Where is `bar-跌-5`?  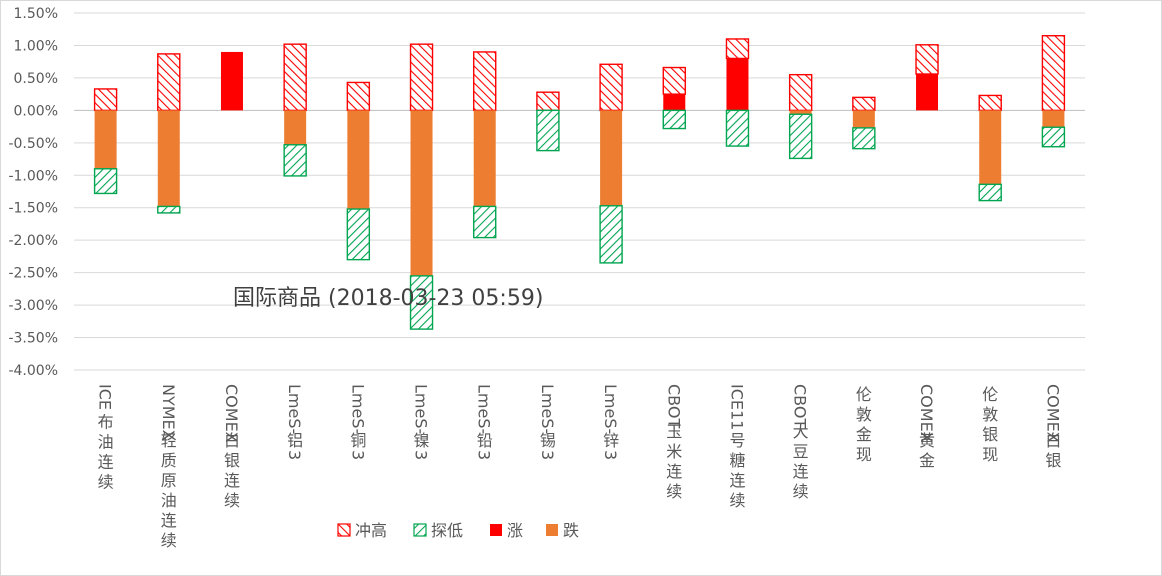
bar-跌-5 is located at coordinates (358, 160).